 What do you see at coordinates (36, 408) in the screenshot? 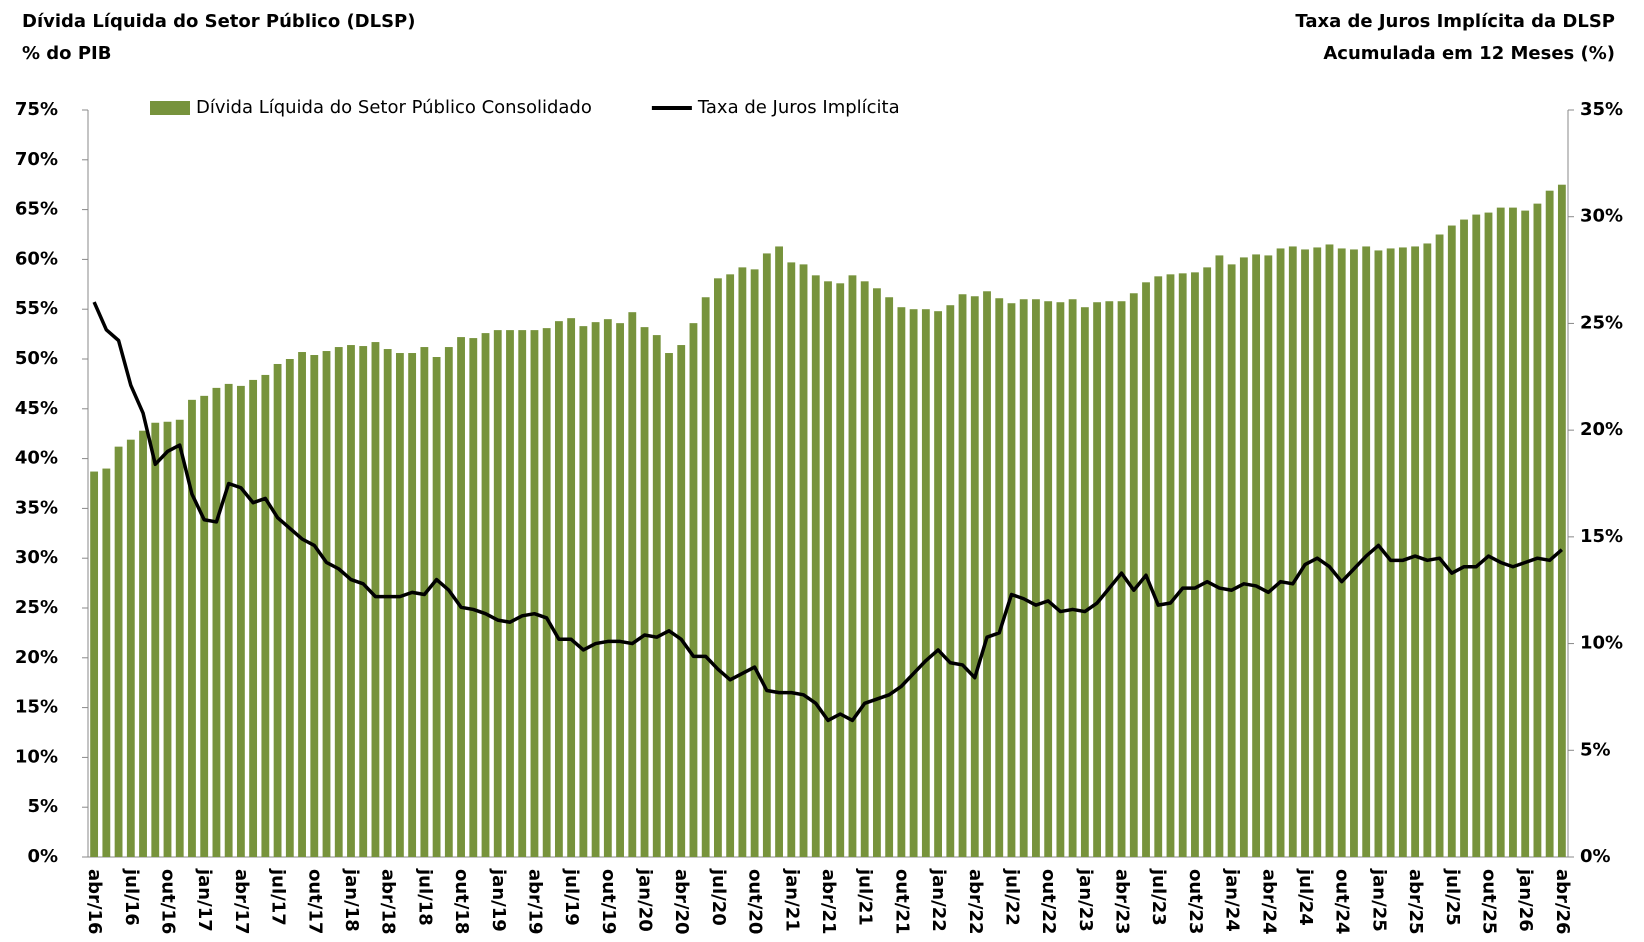
I see `y-tick-label: 45%` at bounding box center [36, 408].